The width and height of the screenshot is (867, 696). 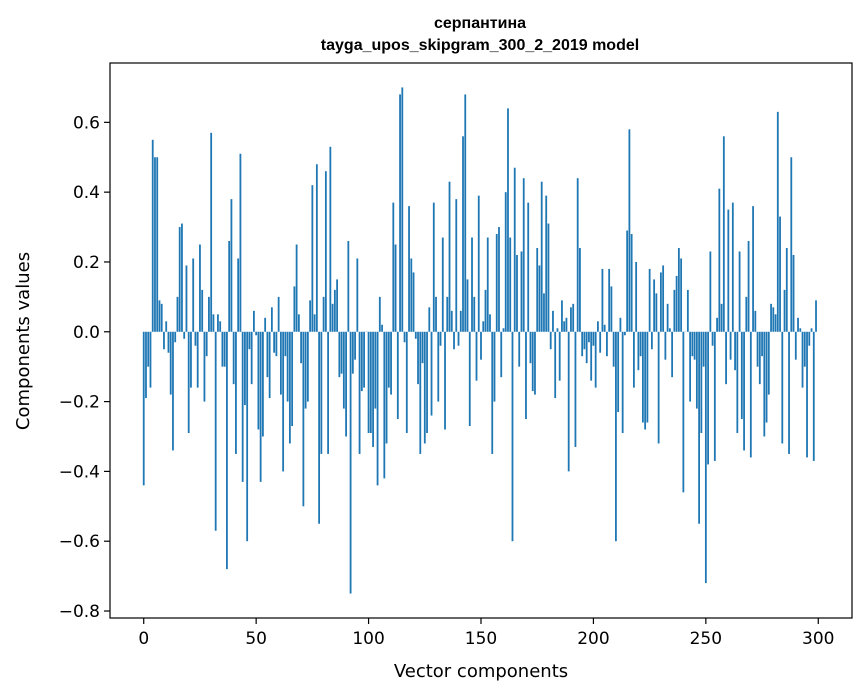 I want to click on y-tick-label: −0.8, so click(x=79, y=612).